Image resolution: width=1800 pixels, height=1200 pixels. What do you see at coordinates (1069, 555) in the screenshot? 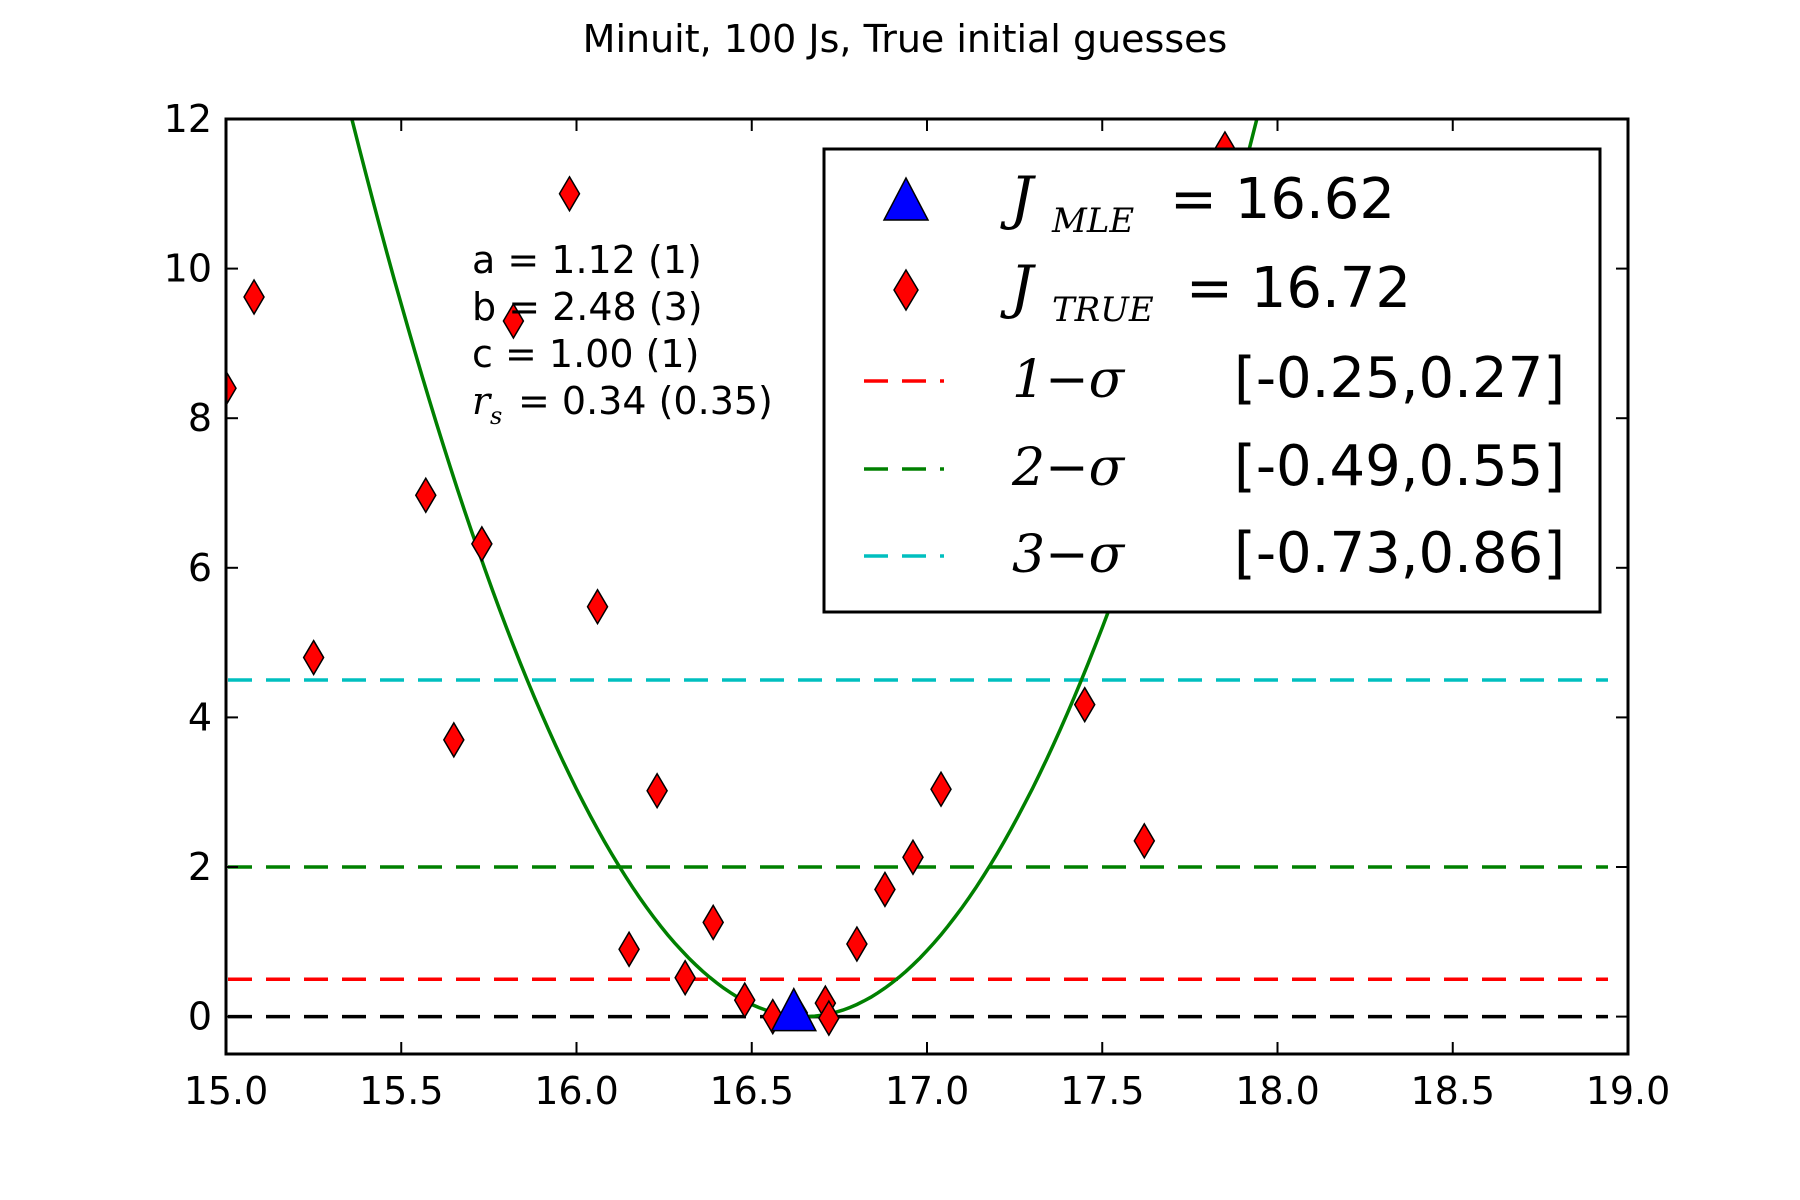
I see `legend-sigma3-label: 3−σ` at bounding box center [1069, 555].